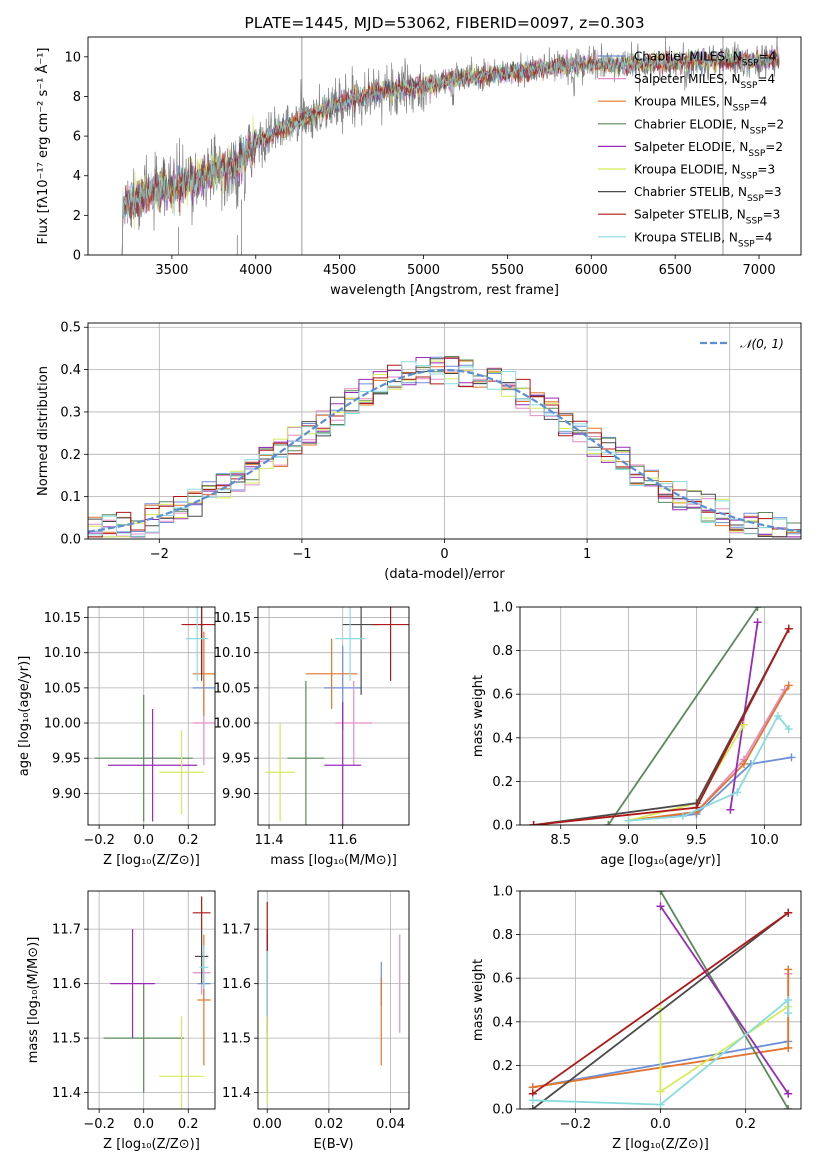 This screenshot has height=1170, width=819. What do you see at coordinates (267, 1124) in the screenshot?
I see `x-tick-label: 0.00` at bounding box center [267, 1124].